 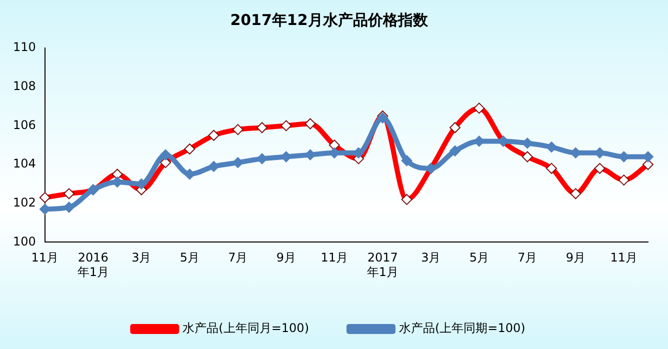 I want to click on y-tick-label: 102, so click(x=24, y=202).